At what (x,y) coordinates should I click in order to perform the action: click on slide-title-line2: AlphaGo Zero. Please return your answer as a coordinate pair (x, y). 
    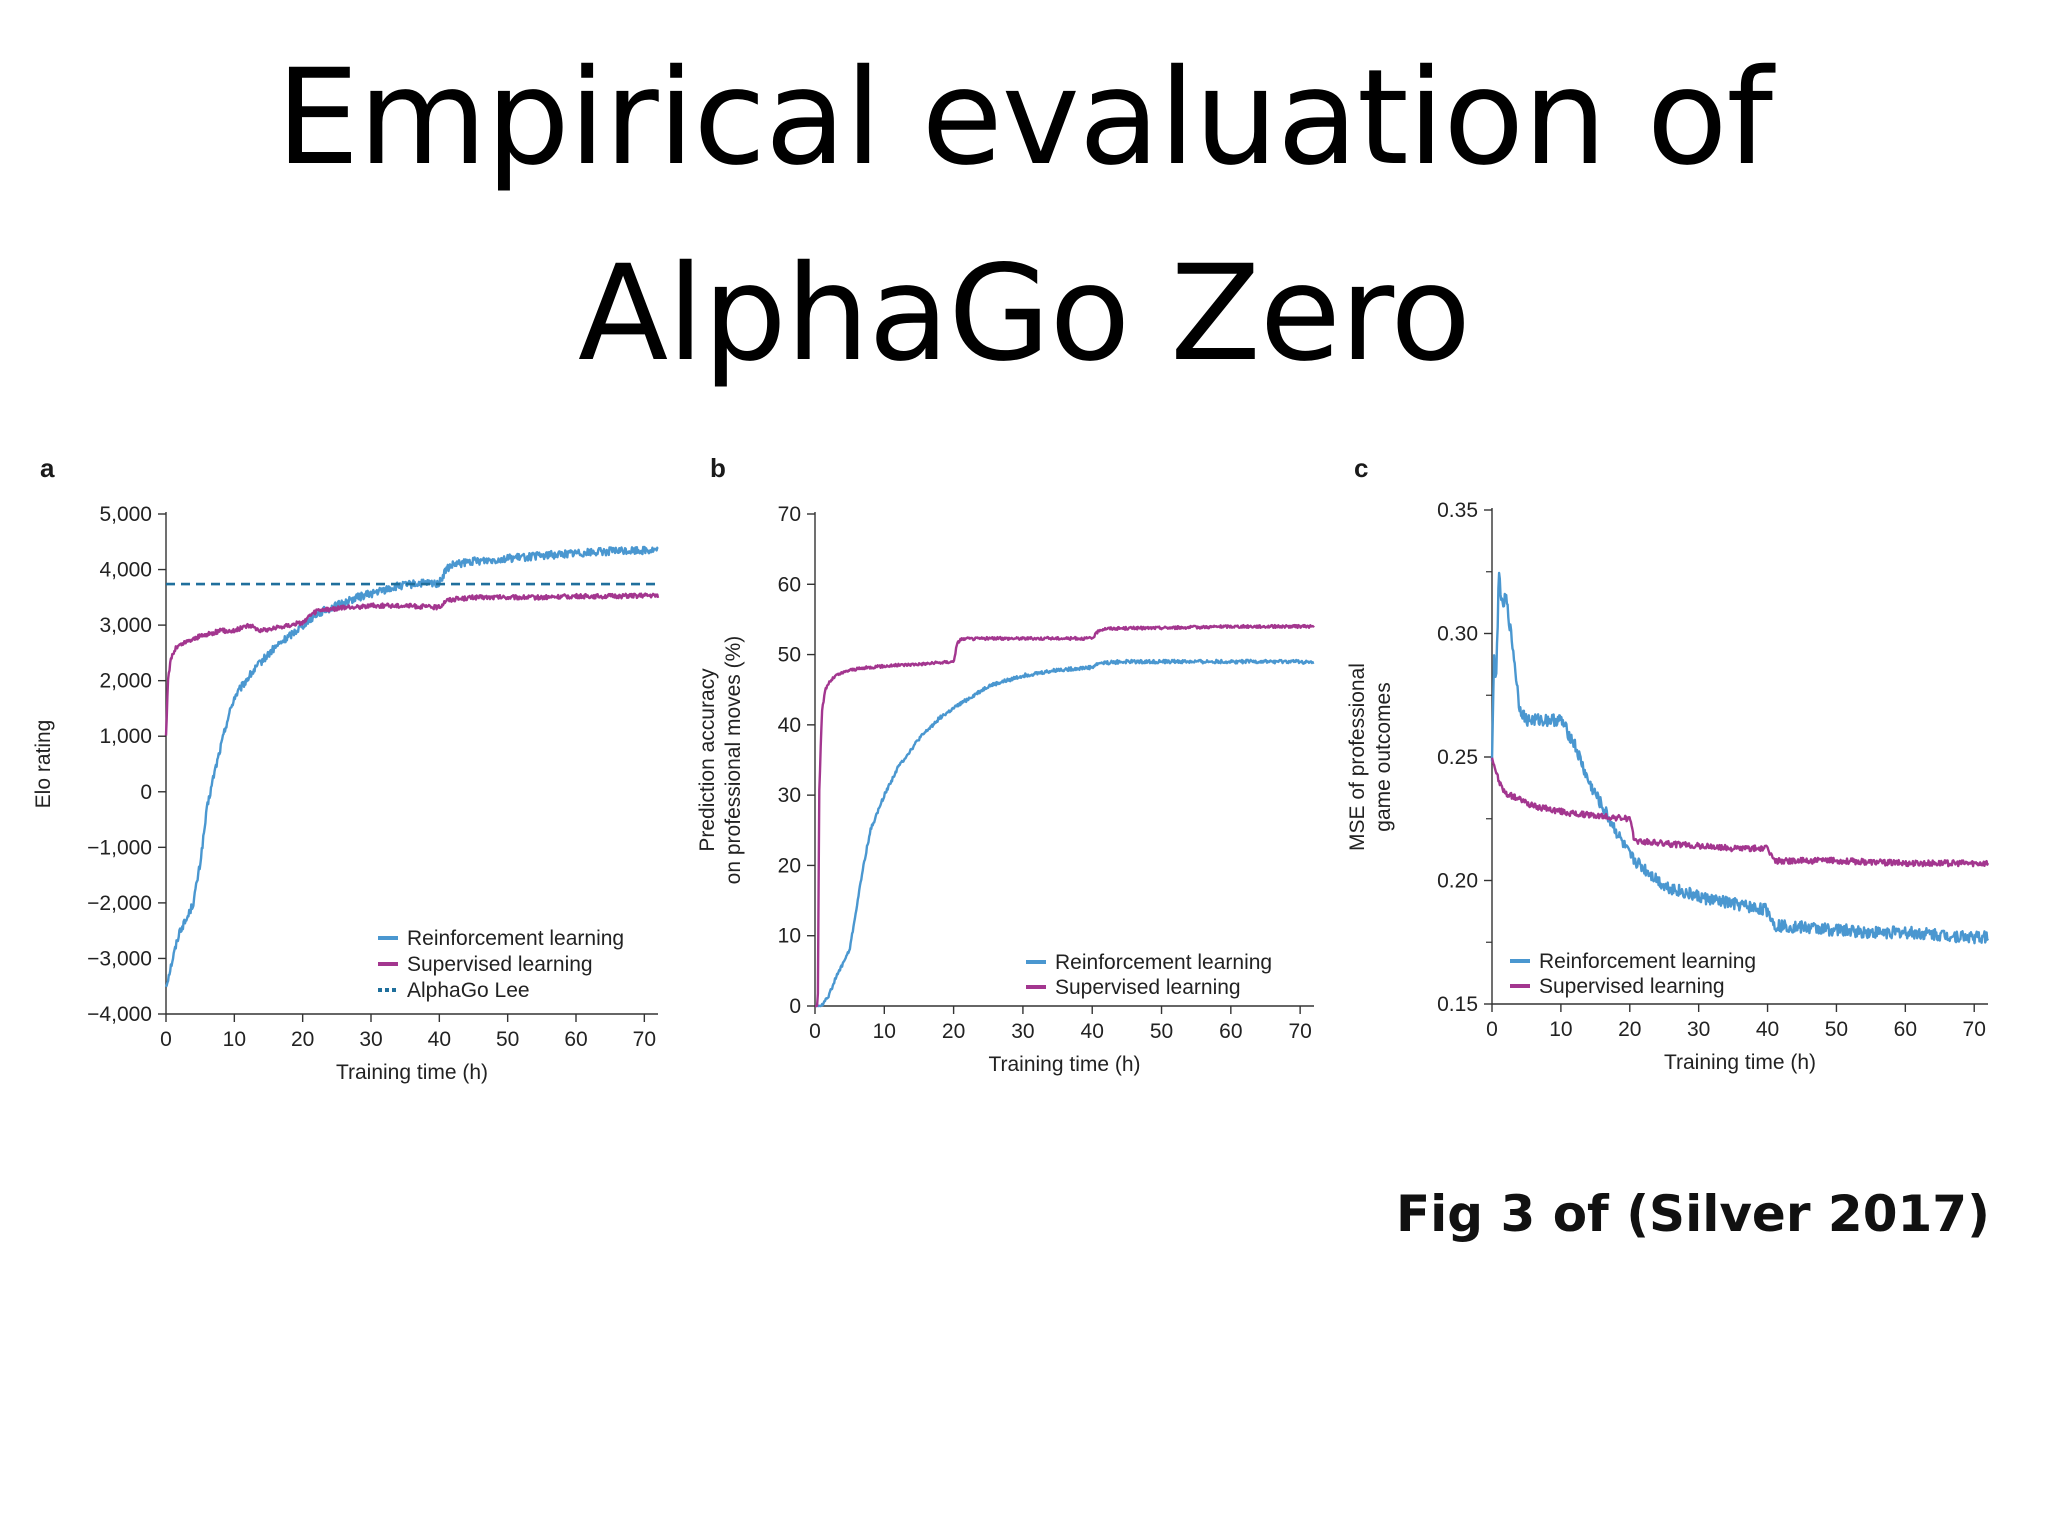
    Looking at the image, I should click on (1024, 314).